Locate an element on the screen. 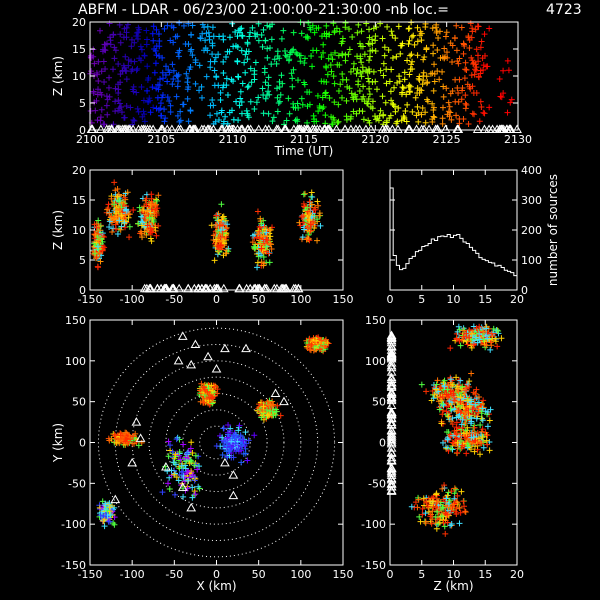 This screenshot has width=600, height=600. time-height-ytick-label: 0 is located at coordinates (82, 130).